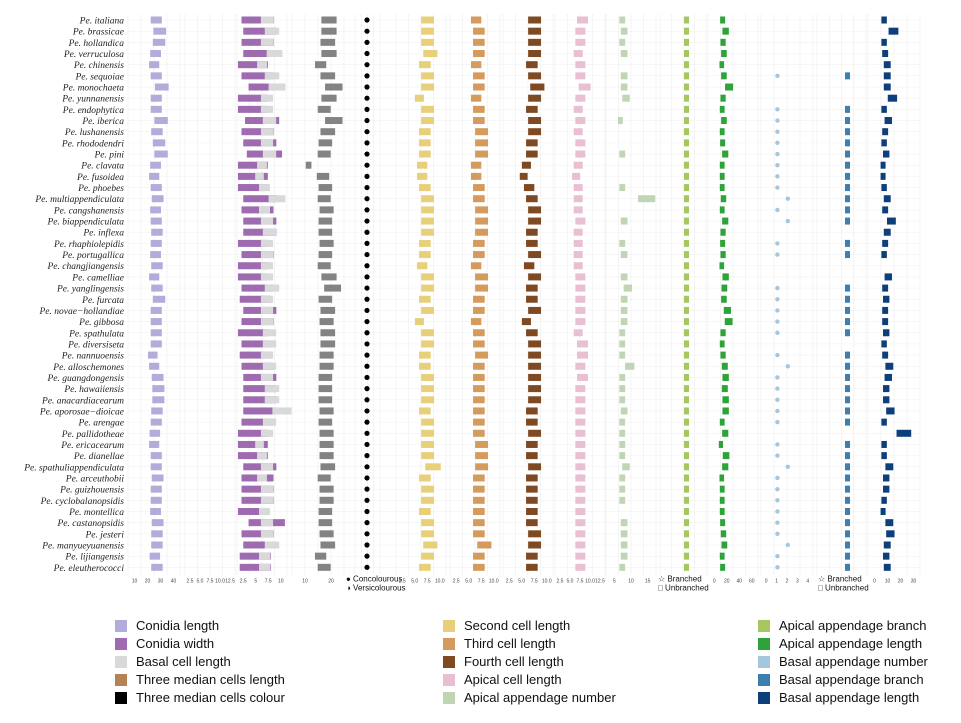 The width and height of the screenshot is (961, 723). I want to click on legend-label: Basal appendage branch, so click(851, 679).